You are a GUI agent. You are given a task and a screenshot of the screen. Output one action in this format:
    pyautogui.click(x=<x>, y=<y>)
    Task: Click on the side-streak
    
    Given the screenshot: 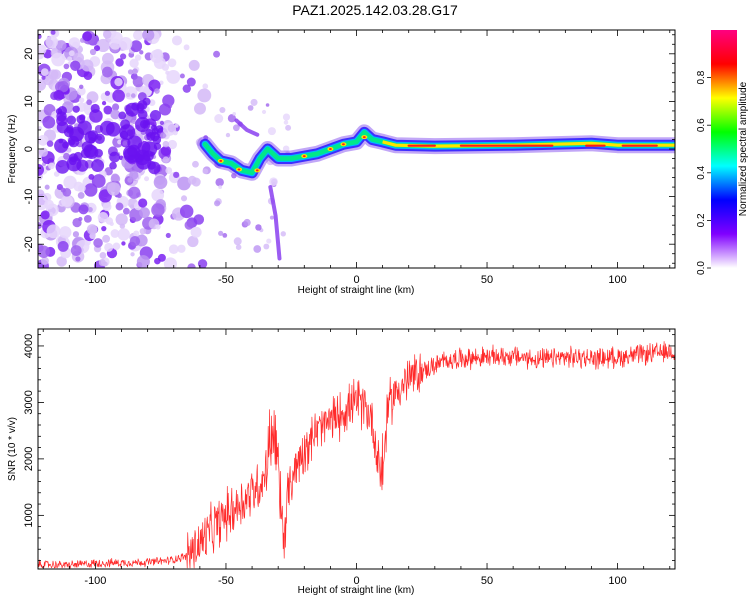 What is the action you would take?
    pyautogui.click(x=247, y=127)
    